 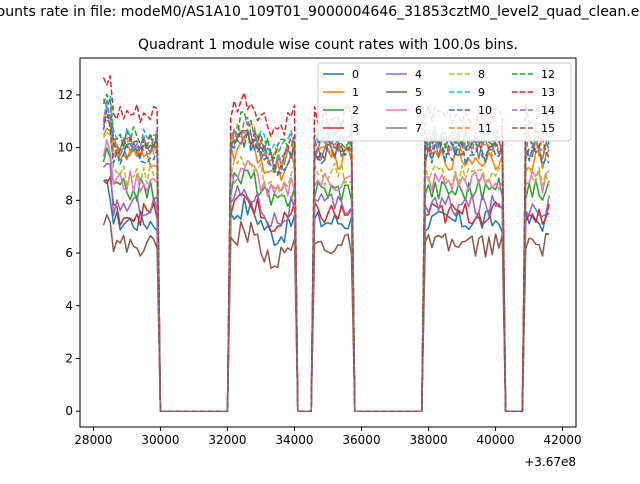 What do you see at coordinates (418, 128) in the screenshot?
I see `legend-label-7: 7` at bounding box center [418, 128].